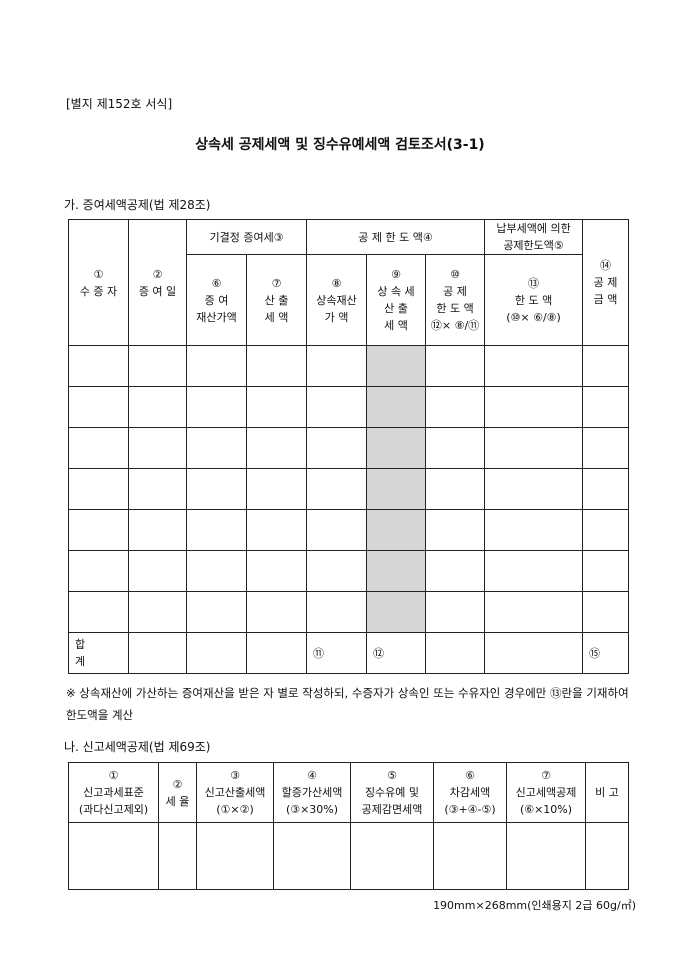 This screenshot has width=680, height=962. What do you see at coordinates (137, 205) in the screenshot?
I see `section1-heading: 가. 증여세액공제(법 제28조)` at bounding box center [137, 205].